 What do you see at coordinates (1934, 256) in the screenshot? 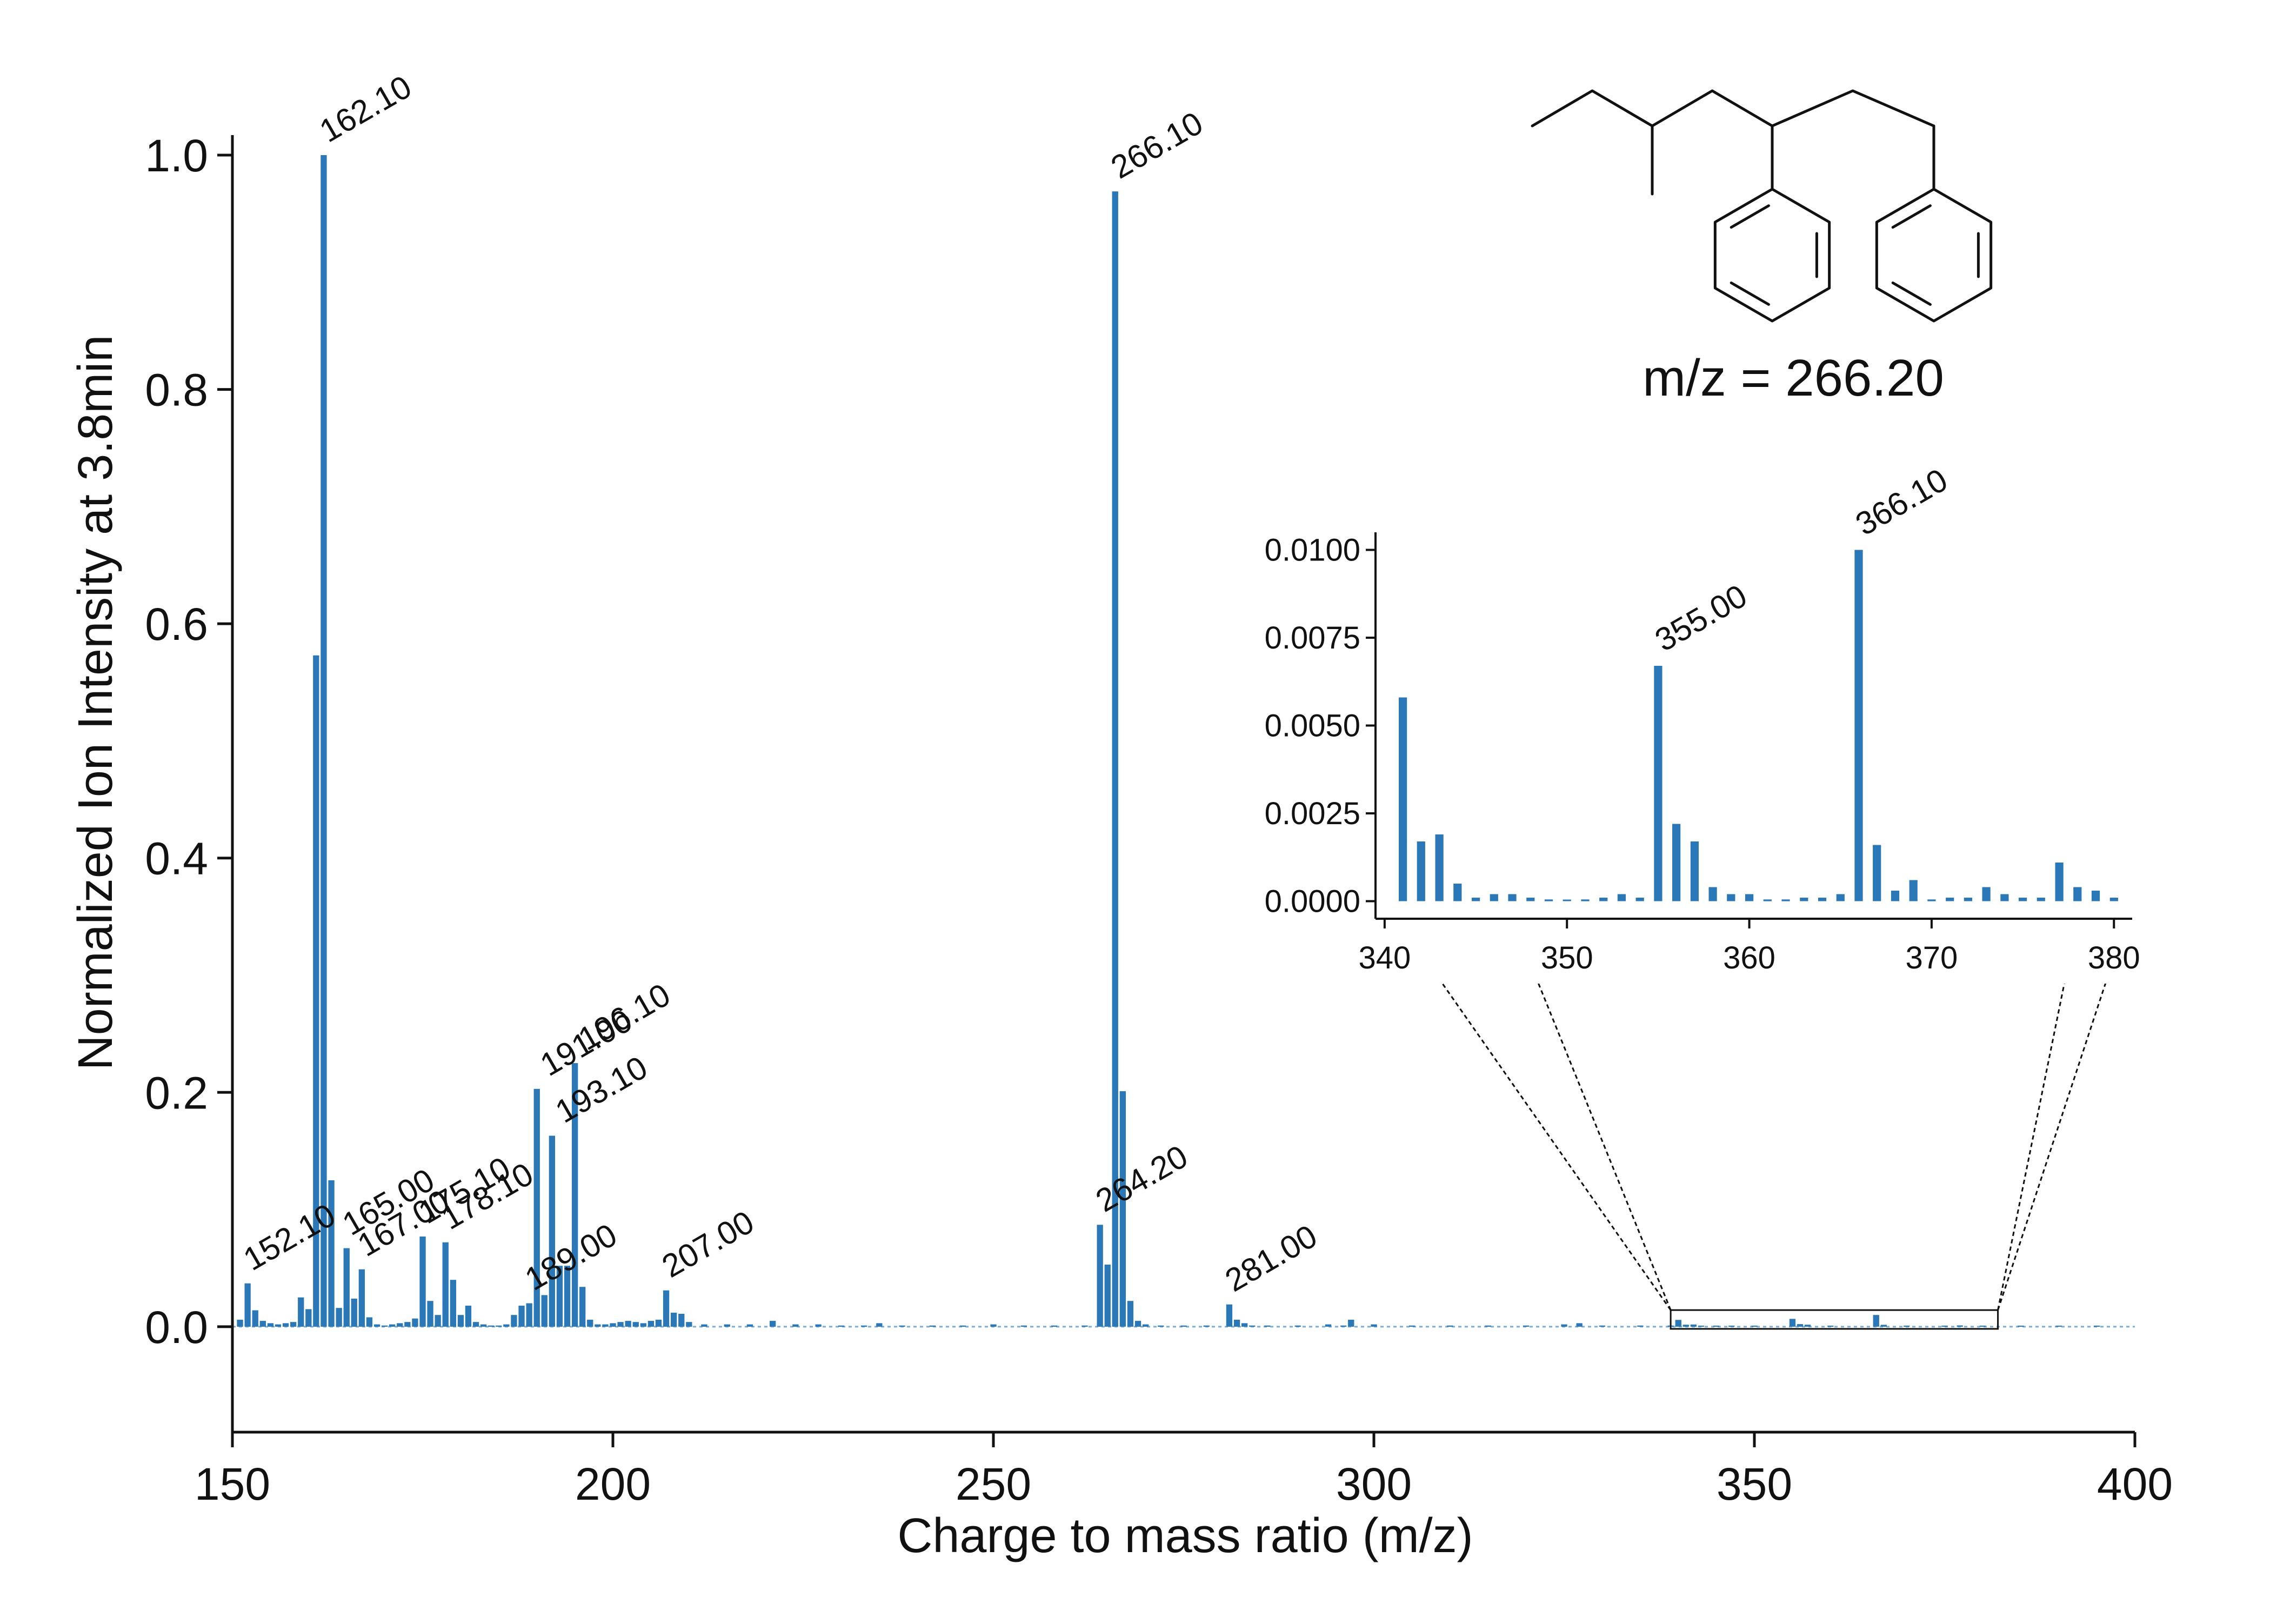
I see `phenyl-ring-right` at bounding box center [1934, 256].